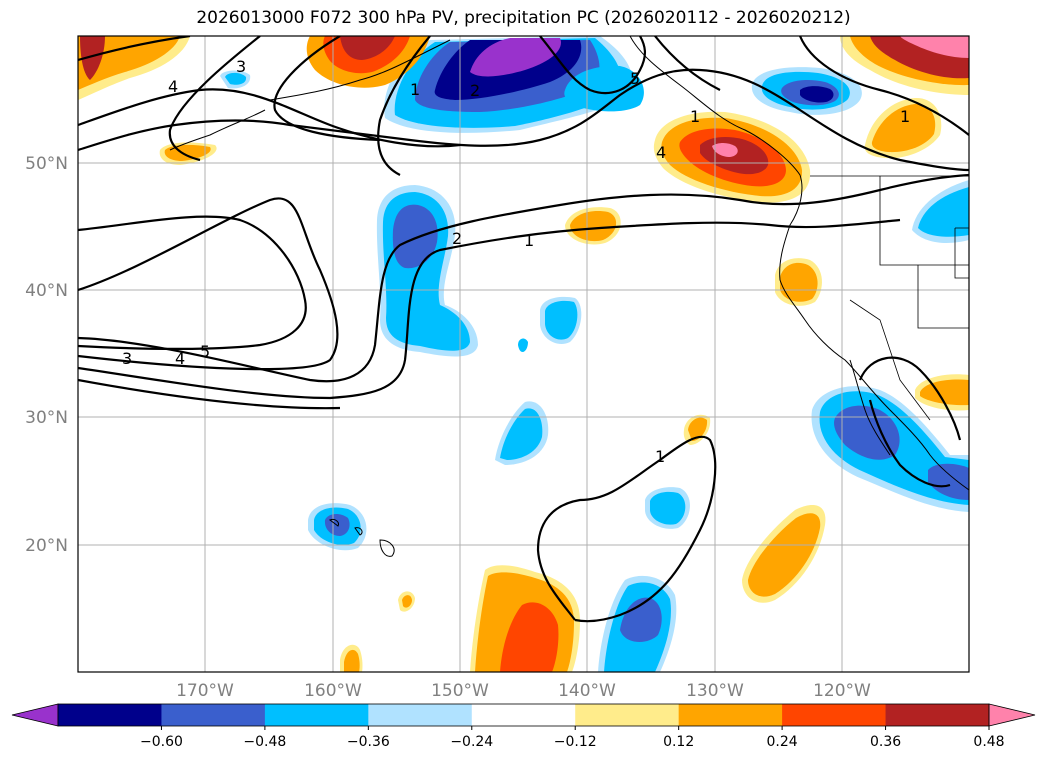 This screenshot has width=1047, height=765. I want to click on colorbar-frame, so click(523, 715).